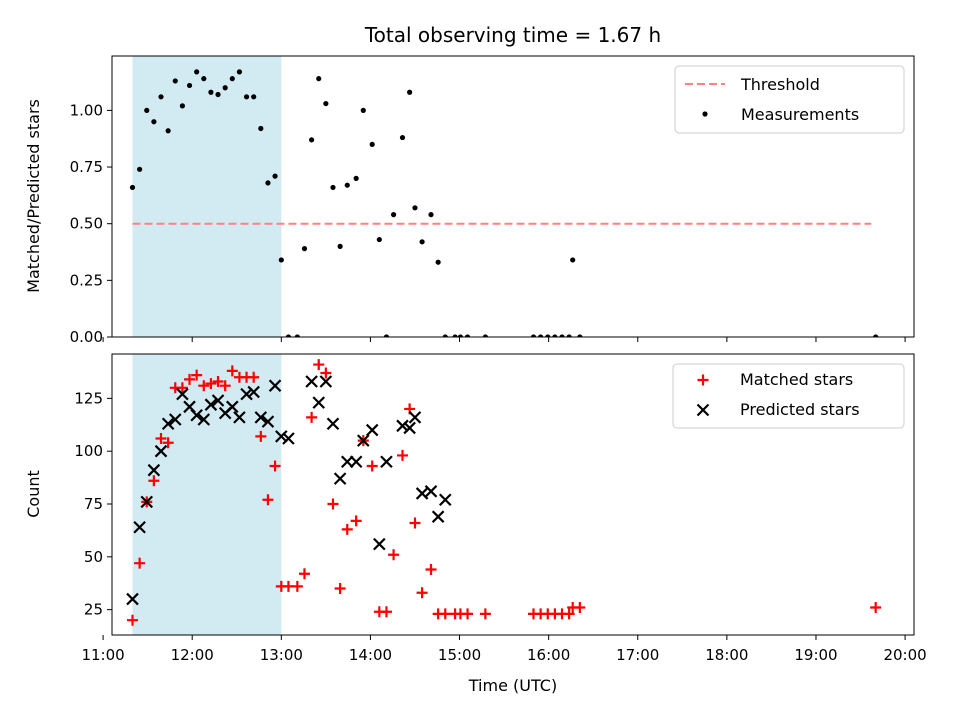 The image size is (960, 720). Describe the element at coordinates (192, 655) in the screenshot. I see `x-tick-label: 12:00` at that location.